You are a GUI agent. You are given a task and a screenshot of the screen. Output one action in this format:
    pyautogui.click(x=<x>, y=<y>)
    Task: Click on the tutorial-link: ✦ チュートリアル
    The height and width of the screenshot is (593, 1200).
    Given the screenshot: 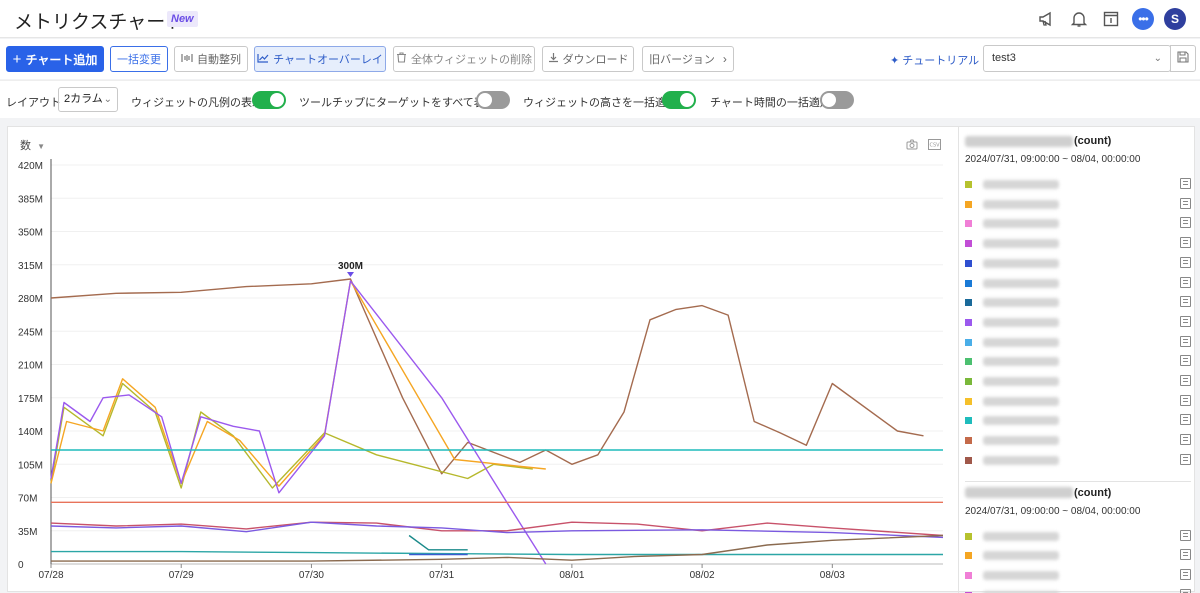 What is the action you would take?
    pyautogui.click(x=934, y=60)
    